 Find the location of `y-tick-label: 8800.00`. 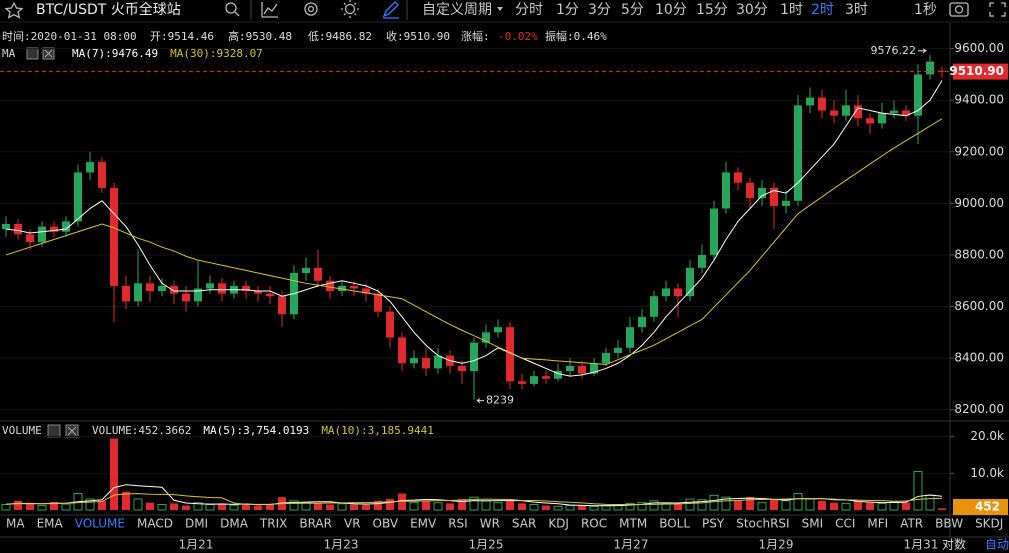

y-tick-label: 8800.00 is located at coordinates (979, 254).